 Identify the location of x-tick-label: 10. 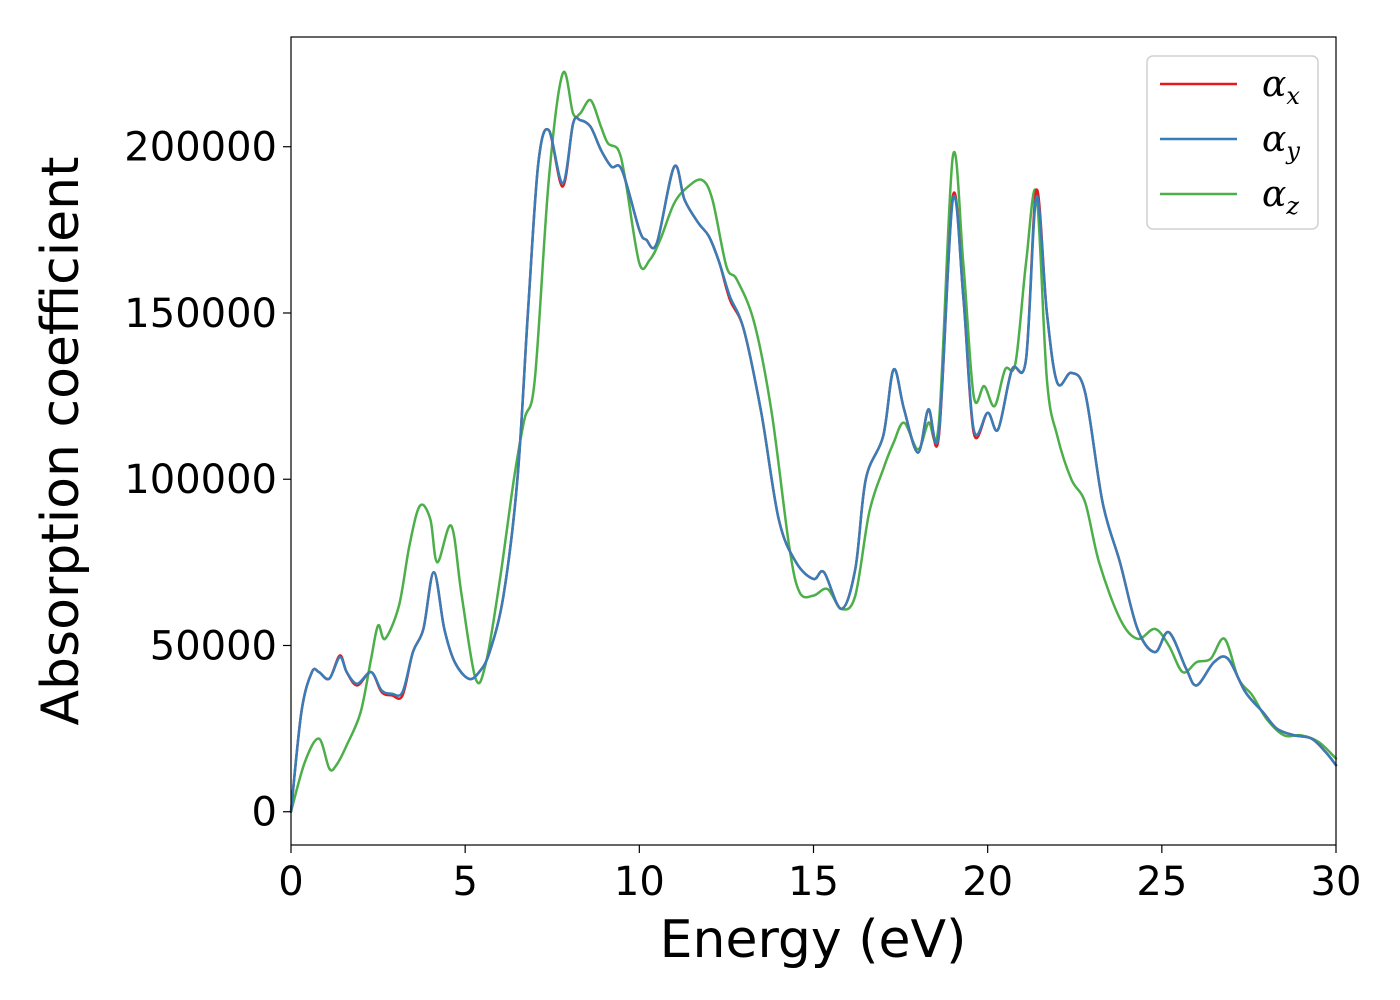
(639, 882).